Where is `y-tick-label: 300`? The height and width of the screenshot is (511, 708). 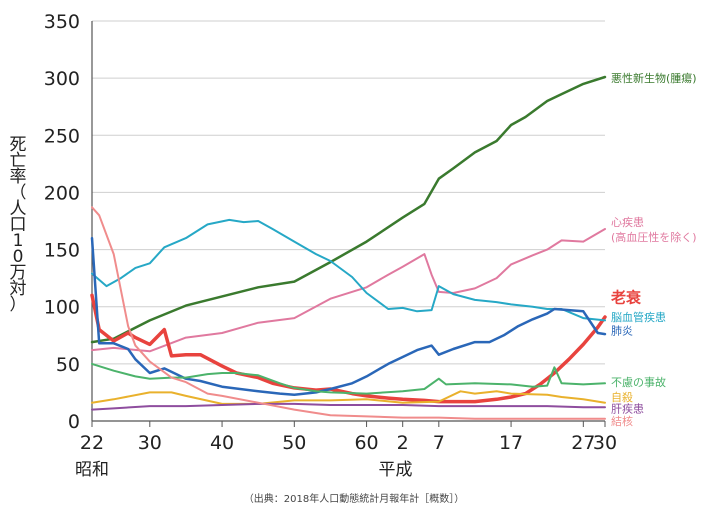
y-tick-label: 300 is located at coordinates (62, 79).